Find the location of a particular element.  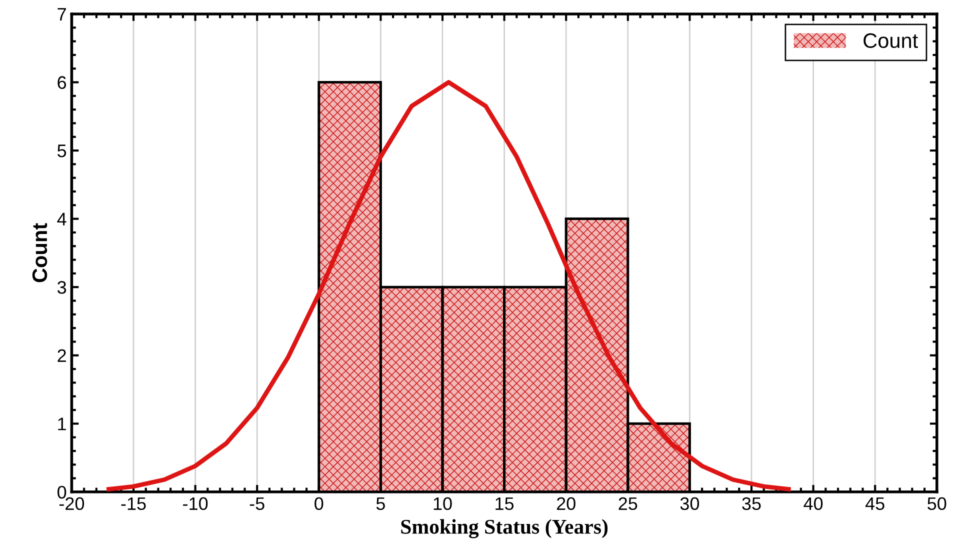

x-tick-label: 10 is located at coordinates (443, 503).